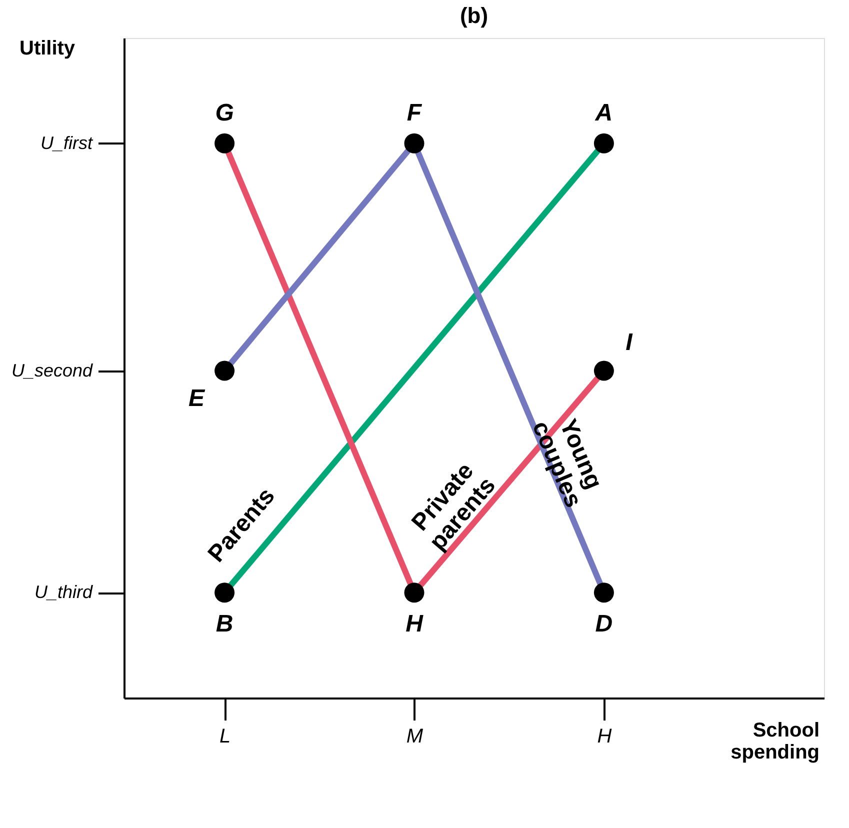 This screenshot has height=828, width=849. I want to click on annotation: H, so click(415, 624).